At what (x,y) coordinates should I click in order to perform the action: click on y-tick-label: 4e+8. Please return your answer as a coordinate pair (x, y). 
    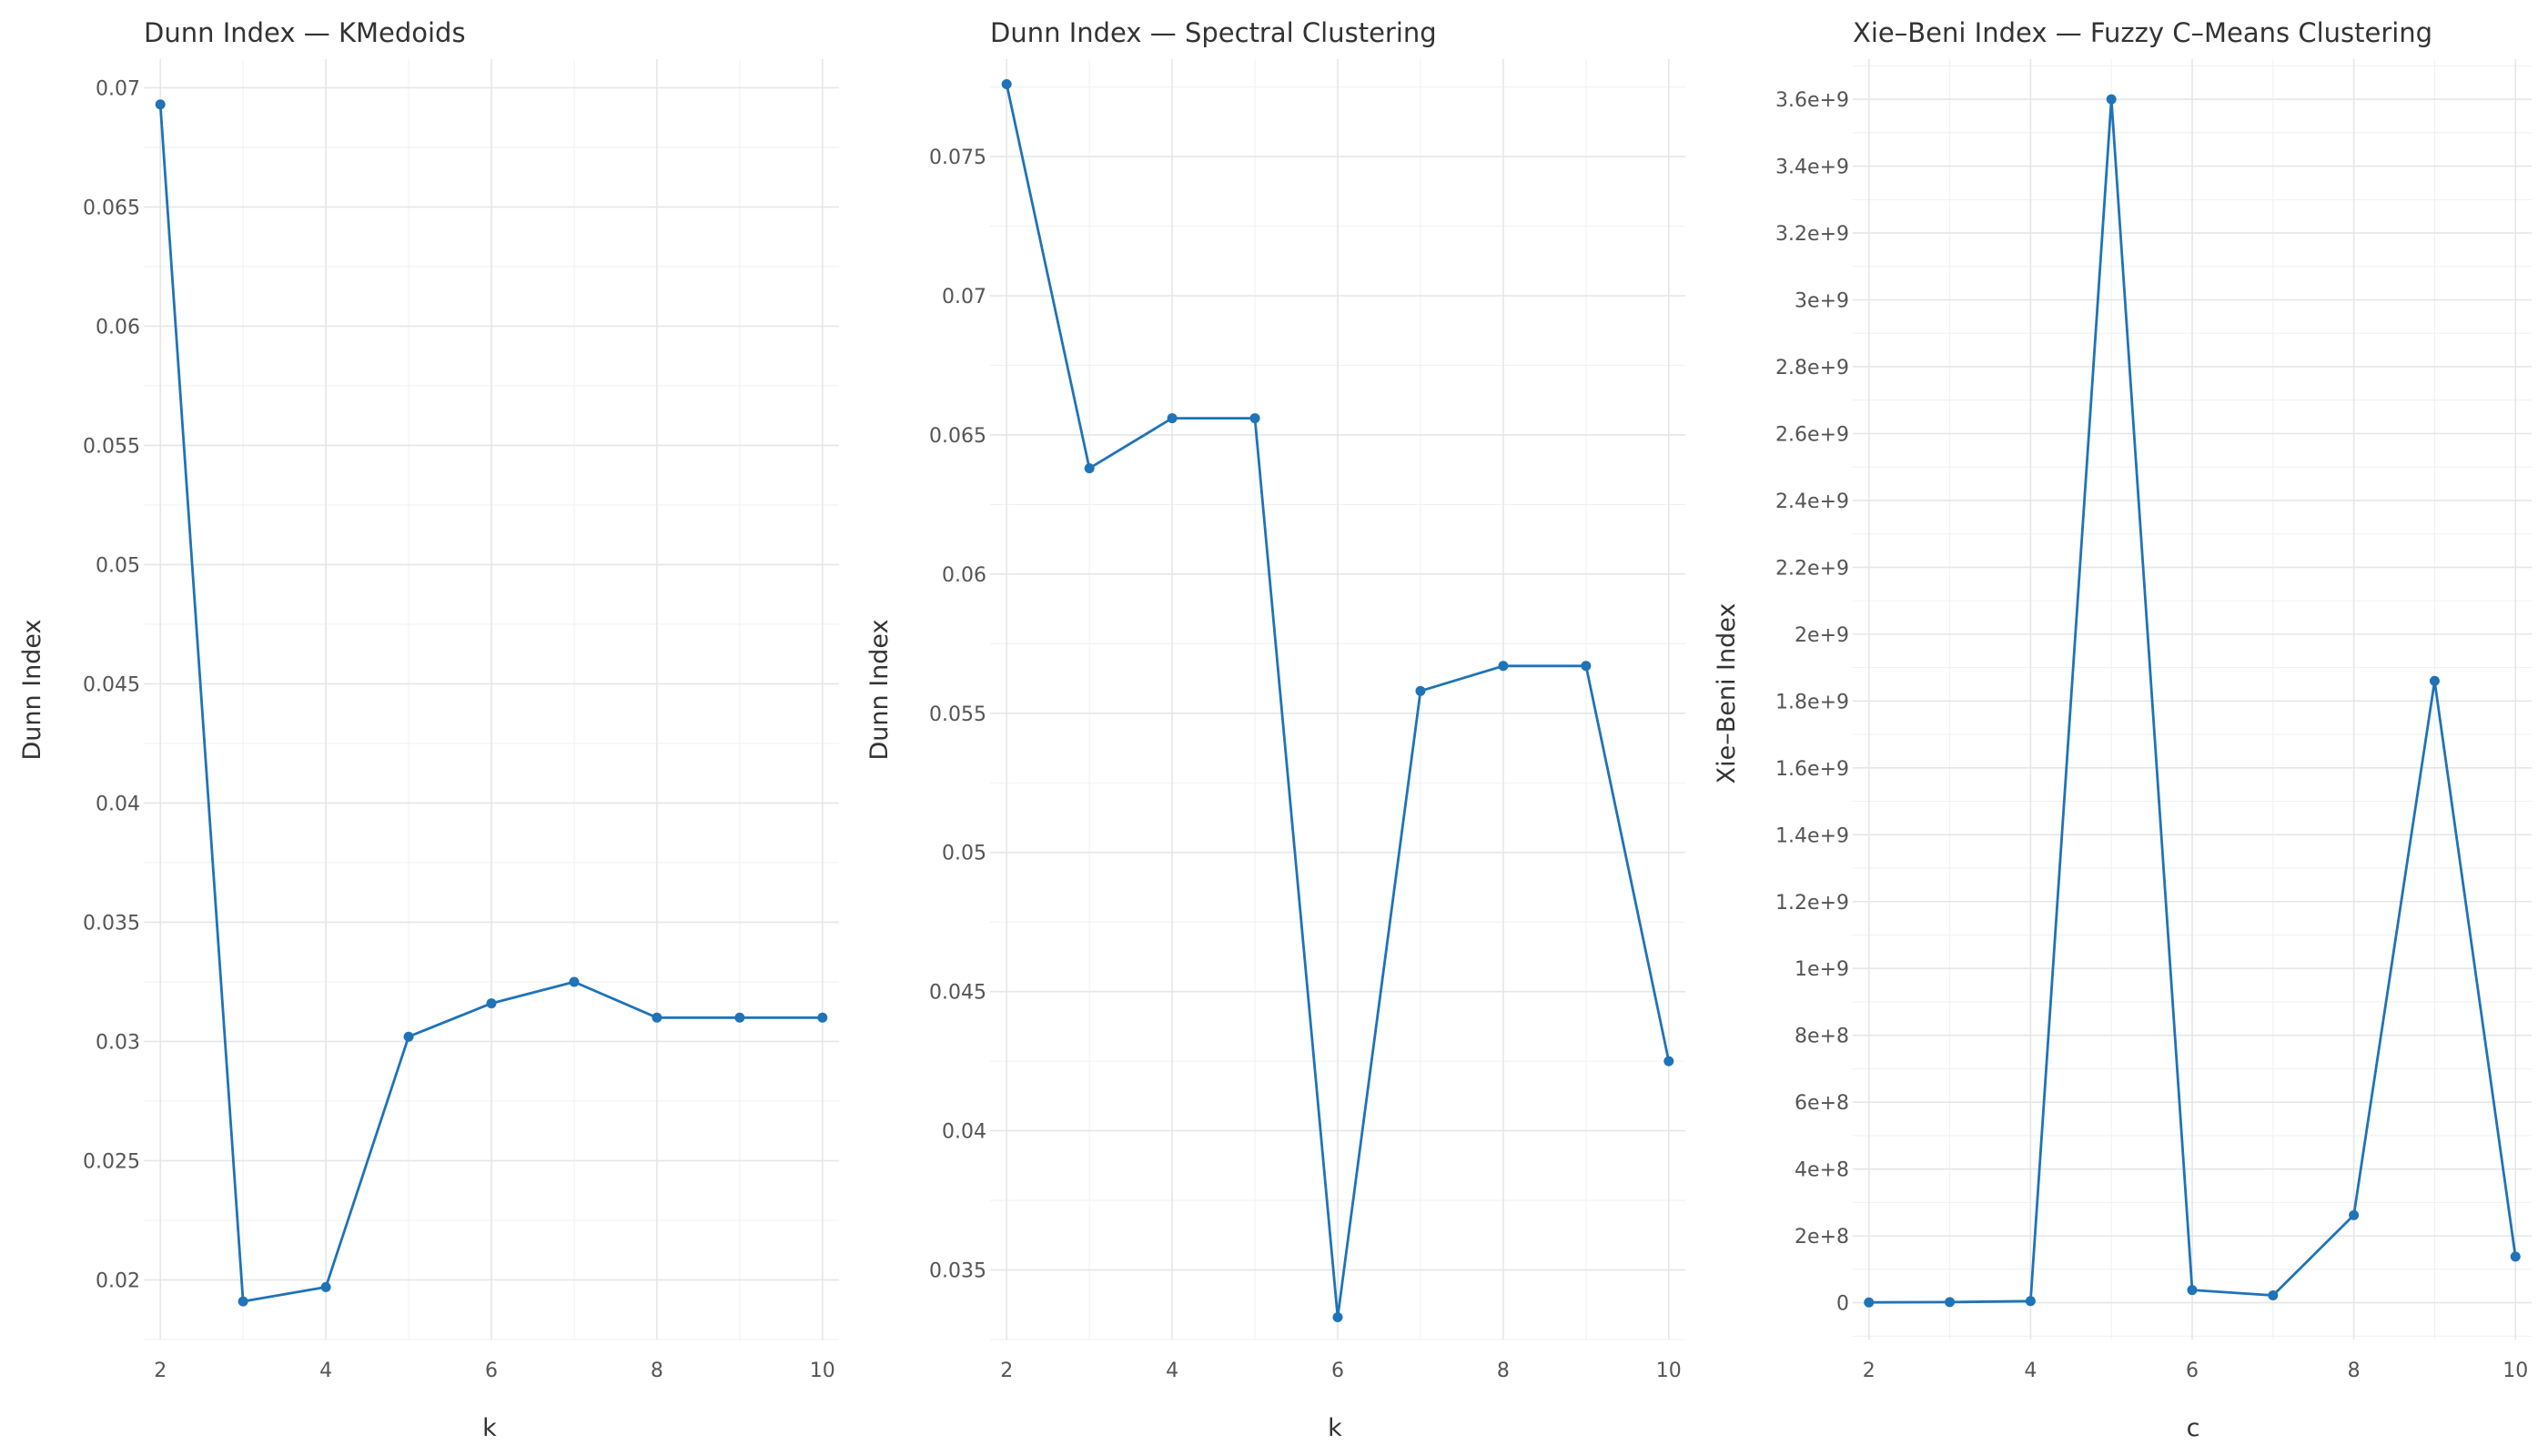
    Looking at the image, I should click on (1822, 1170).